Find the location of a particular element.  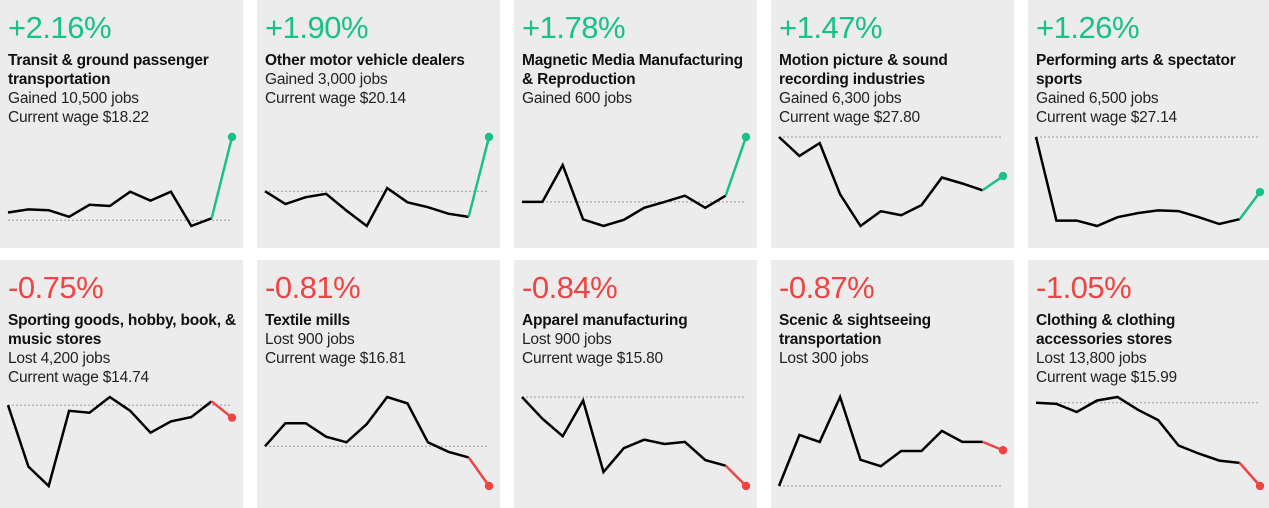

industry-name: Scenic & sightseeing transportation is located at coordinates (855, 330).